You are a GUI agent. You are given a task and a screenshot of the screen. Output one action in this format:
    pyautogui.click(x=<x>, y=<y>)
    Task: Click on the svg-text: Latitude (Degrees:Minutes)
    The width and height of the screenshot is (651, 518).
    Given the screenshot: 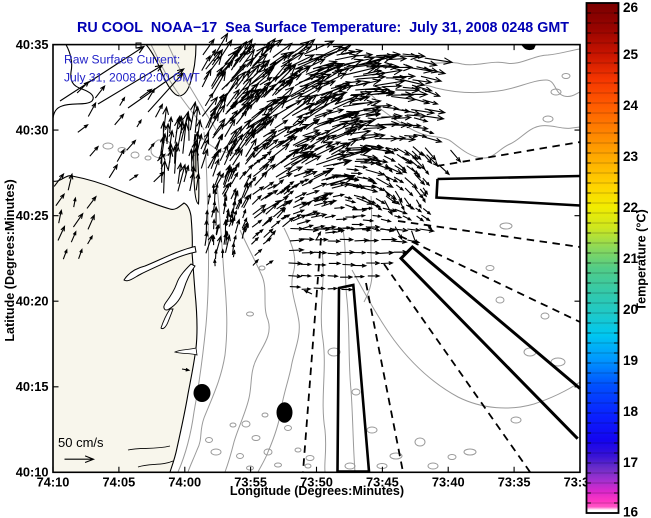 What is the action you would take?
    pyautogui.click(x=10, y=260)
    